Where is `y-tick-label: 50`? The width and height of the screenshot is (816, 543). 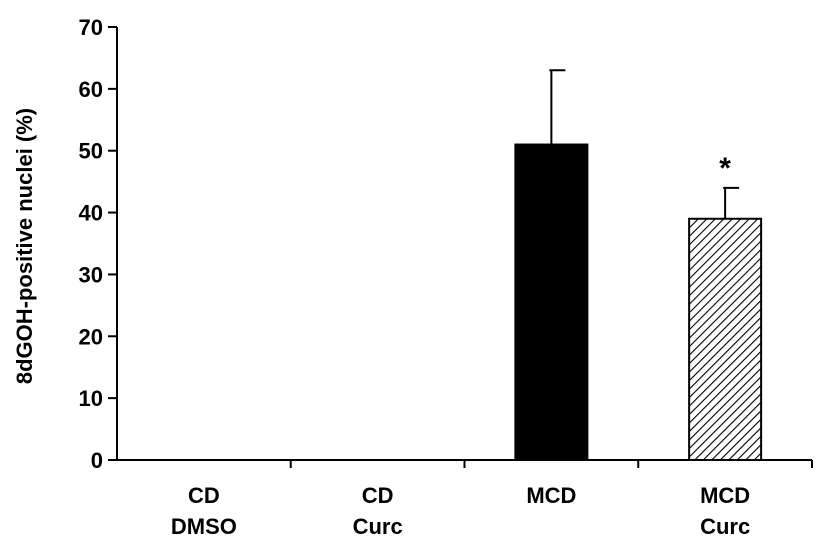
y-tick-label: 50 is located at coordinates (91, 151).